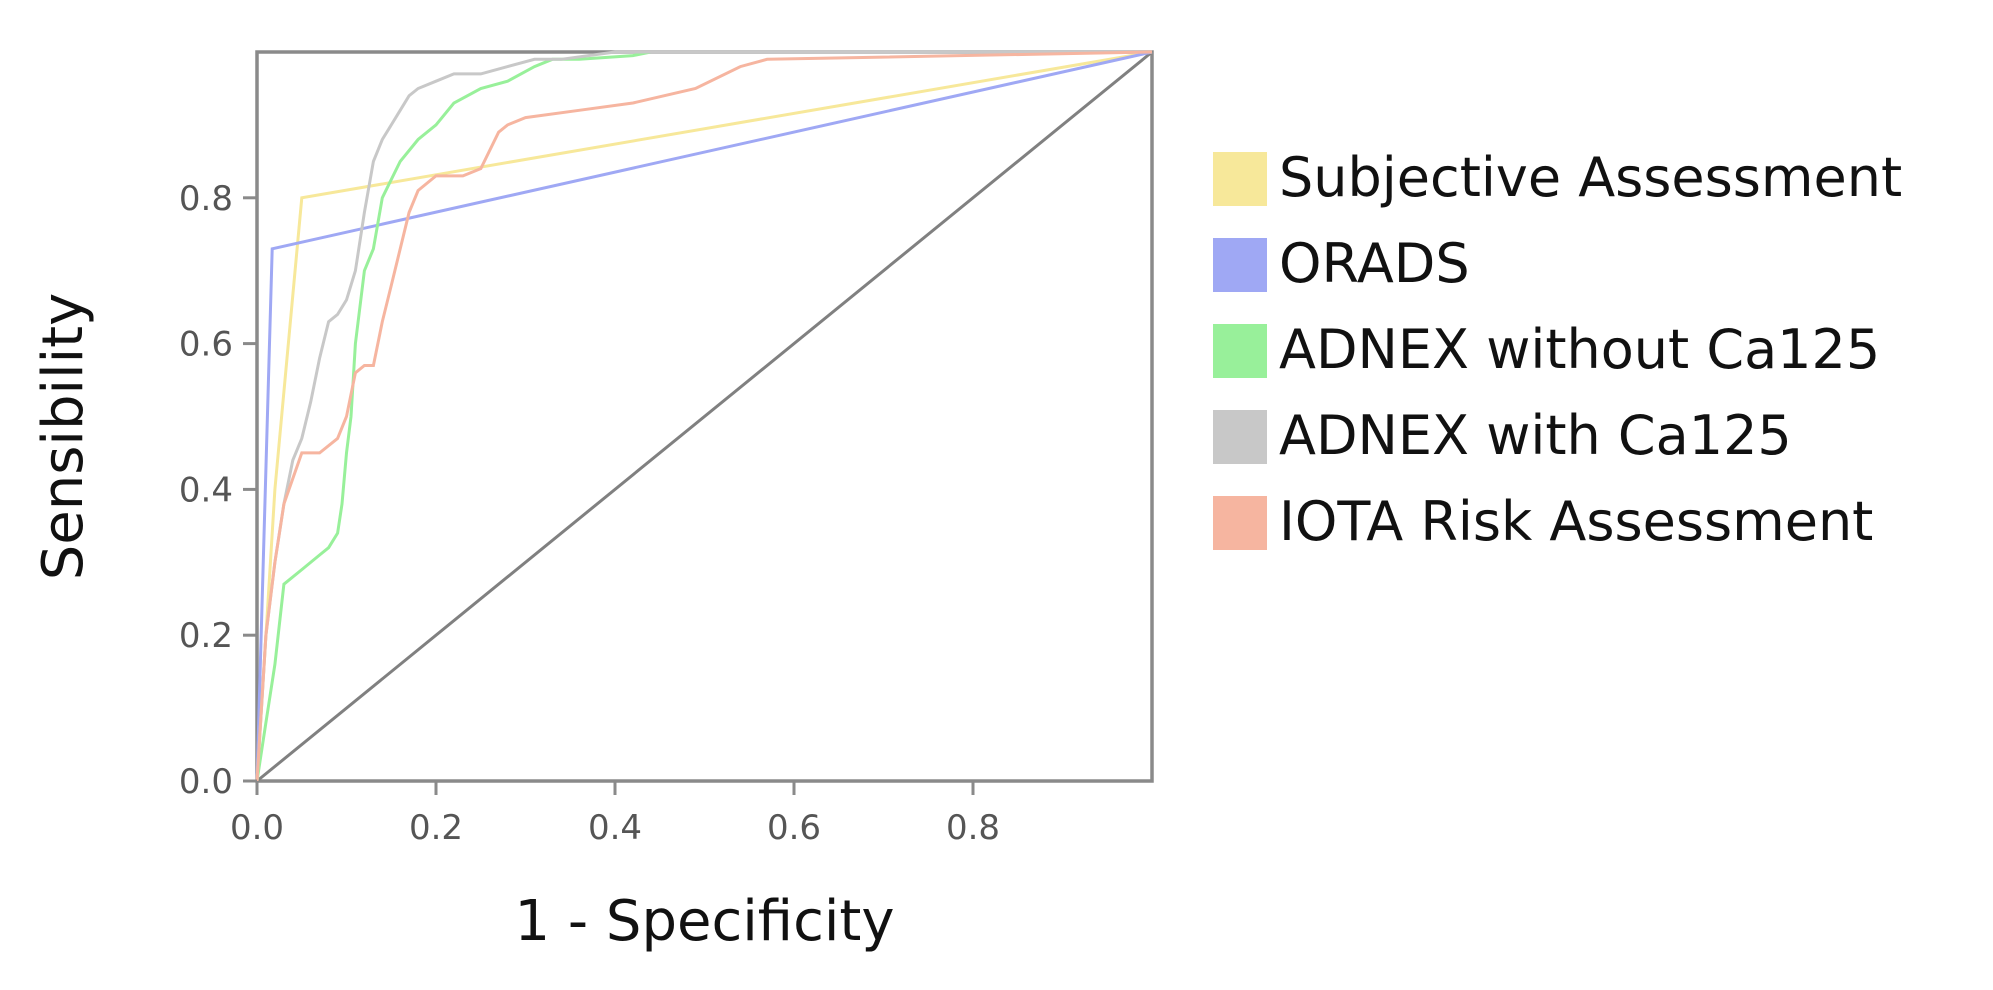 The height and width of the screenshot is (990, 1993). I want to click on y-tick-label: 0.0, so click(206, 782).